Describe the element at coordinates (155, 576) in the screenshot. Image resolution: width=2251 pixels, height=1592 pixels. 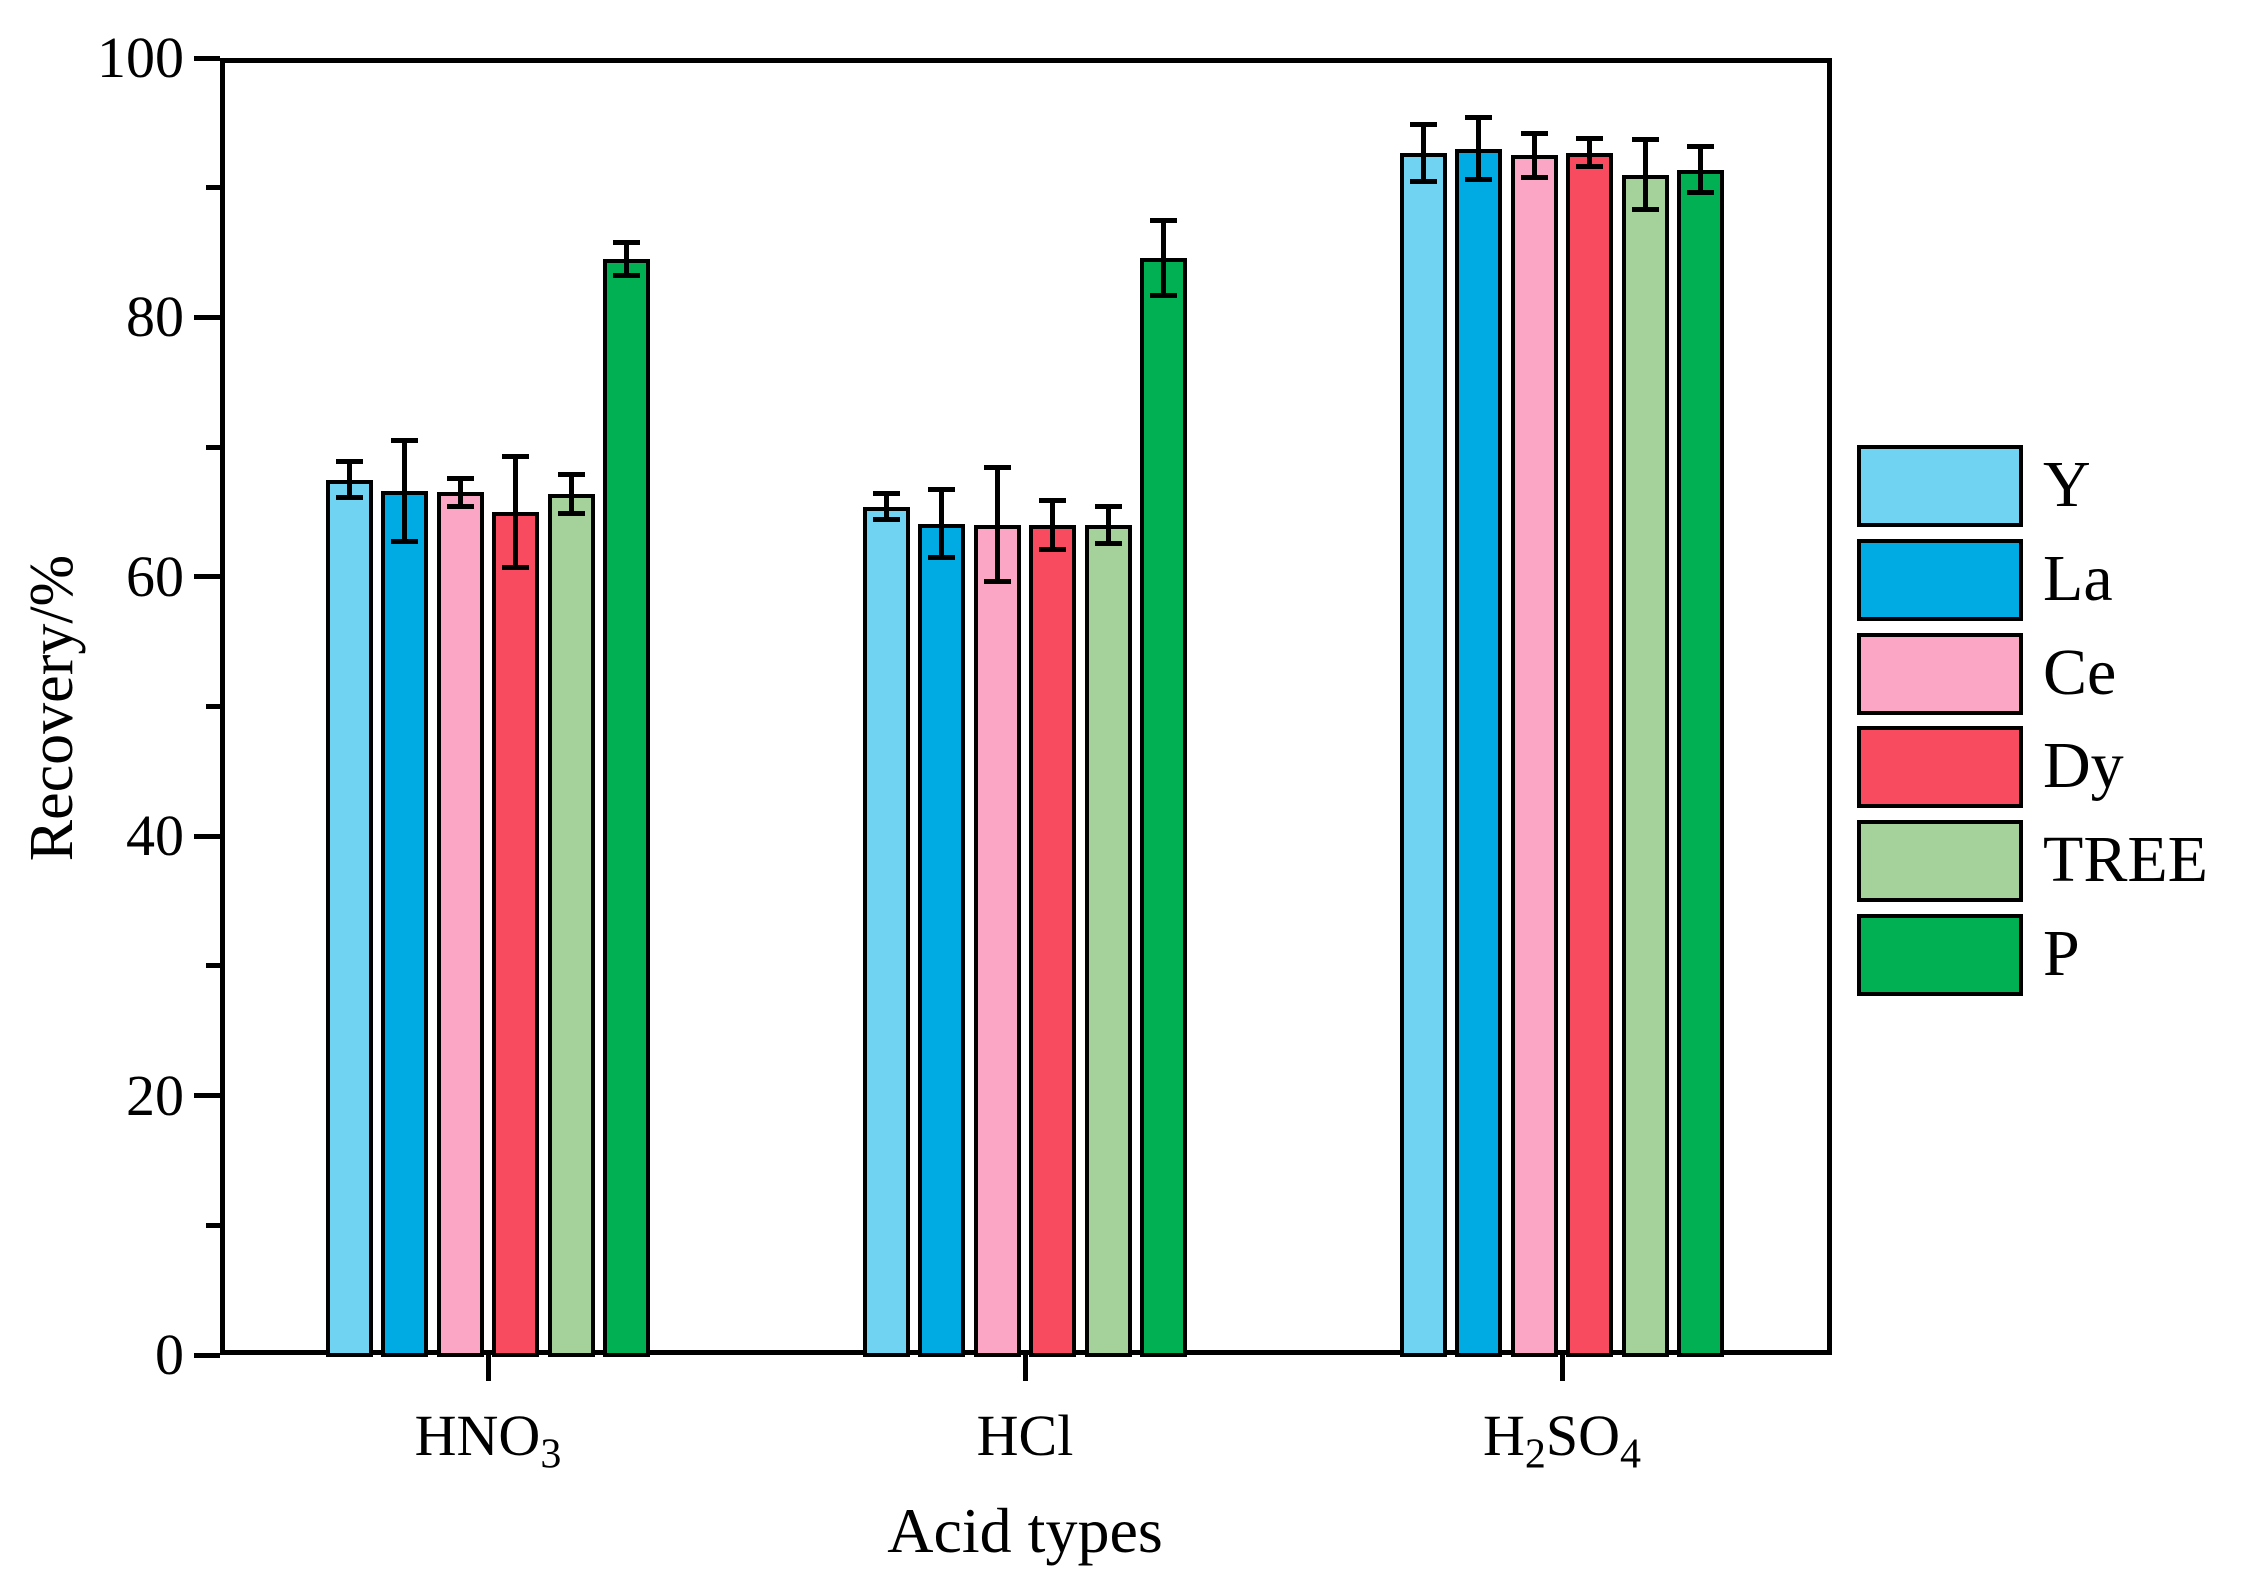
I see `y-tick-label: 60` at that location.